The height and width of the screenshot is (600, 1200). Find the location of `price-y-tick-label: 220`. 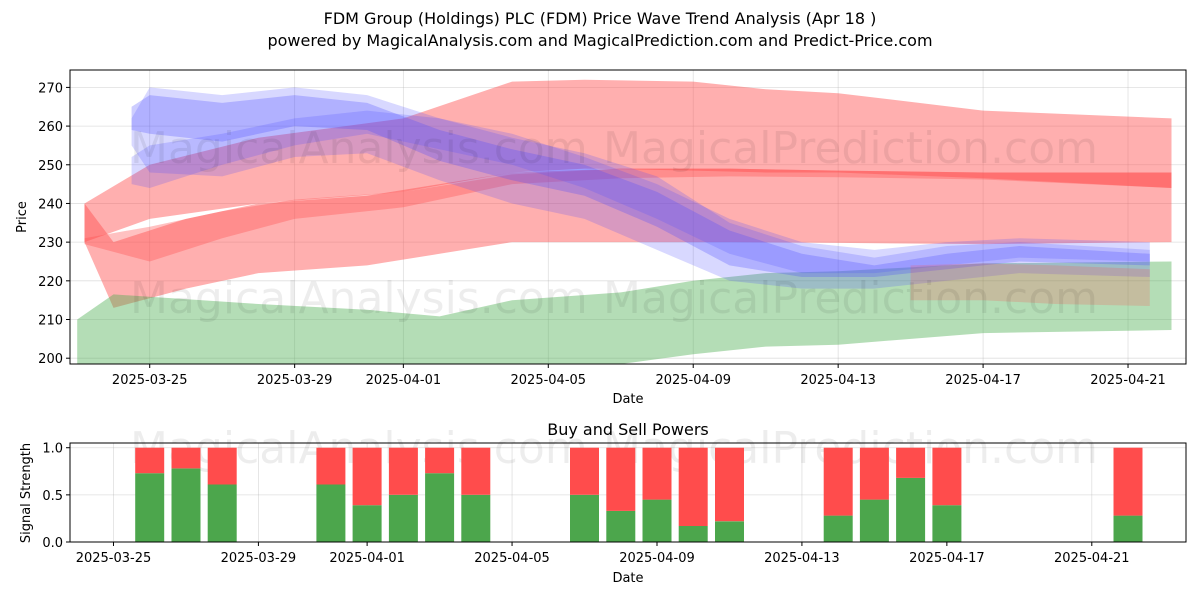

price-y-tick-label: 220 is located at coordinates (50, 282).